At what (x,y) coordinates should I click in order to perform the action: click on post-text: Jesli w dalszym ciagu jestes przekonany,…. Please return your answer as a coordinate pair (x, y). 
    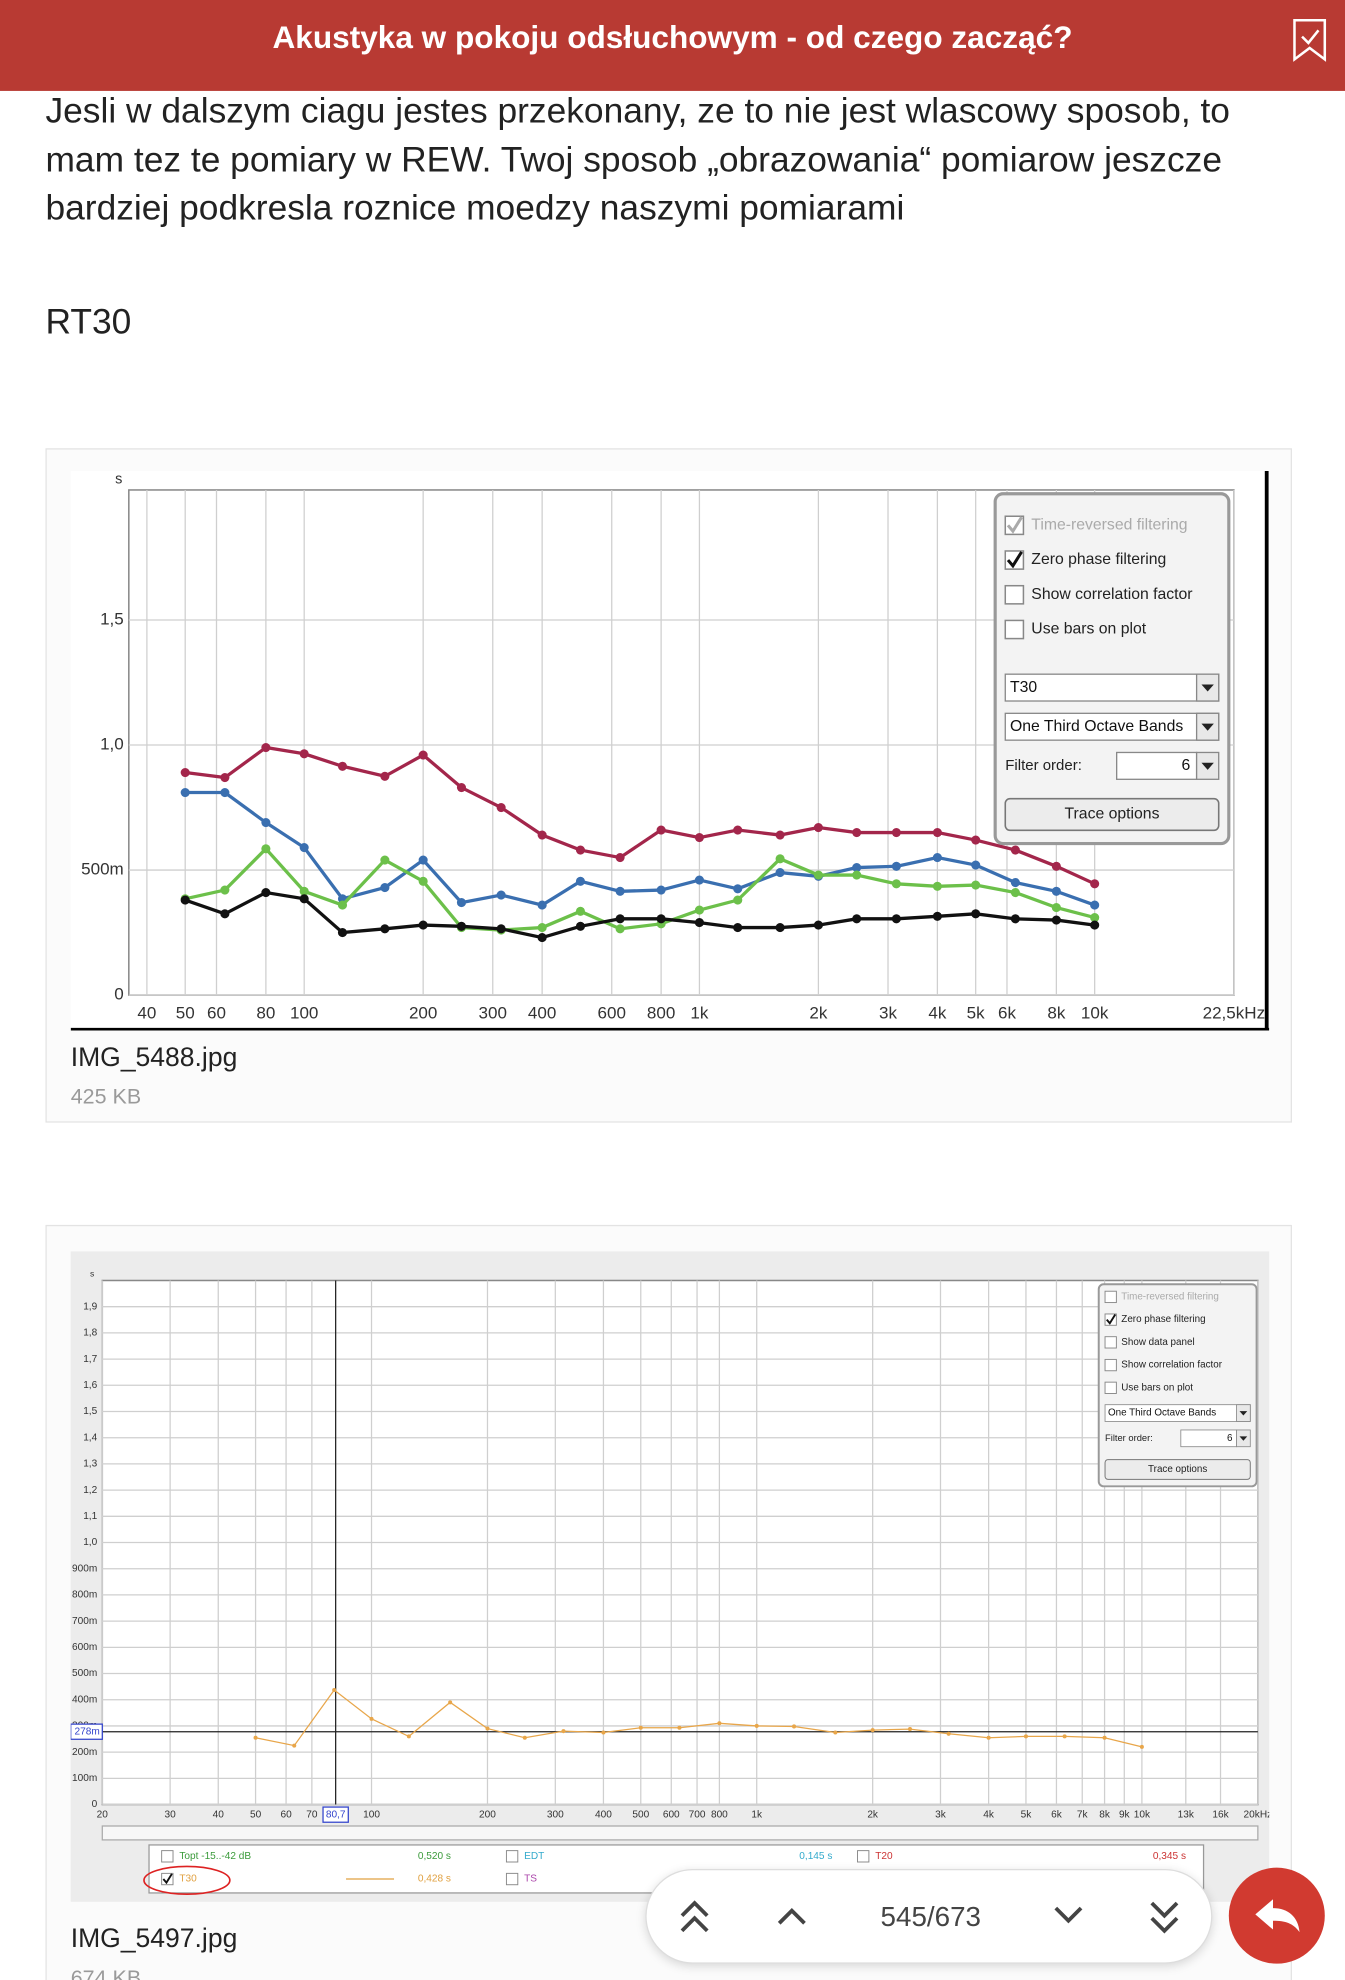
    Looking at the image, I should click on (637, 159).